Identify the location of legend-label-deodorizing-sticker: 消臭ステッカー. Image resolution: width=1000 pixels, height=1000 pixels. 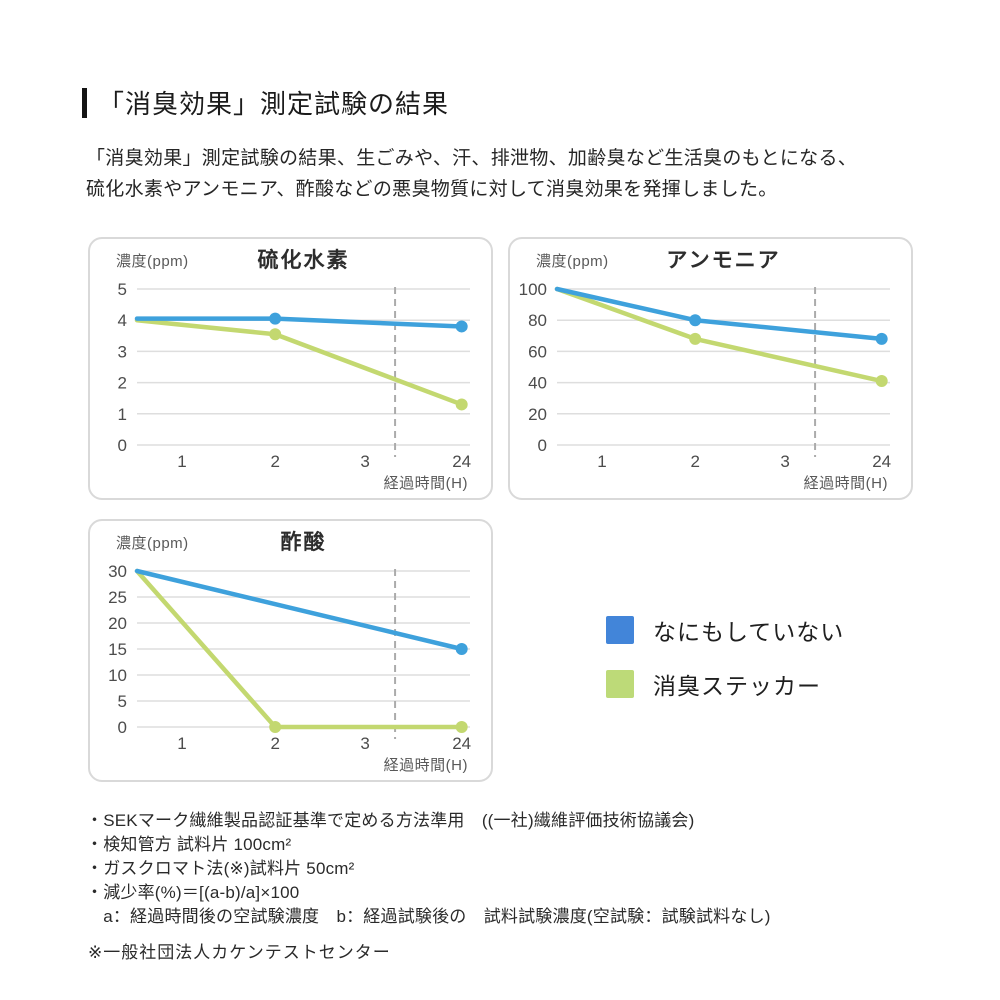
(737, 686).